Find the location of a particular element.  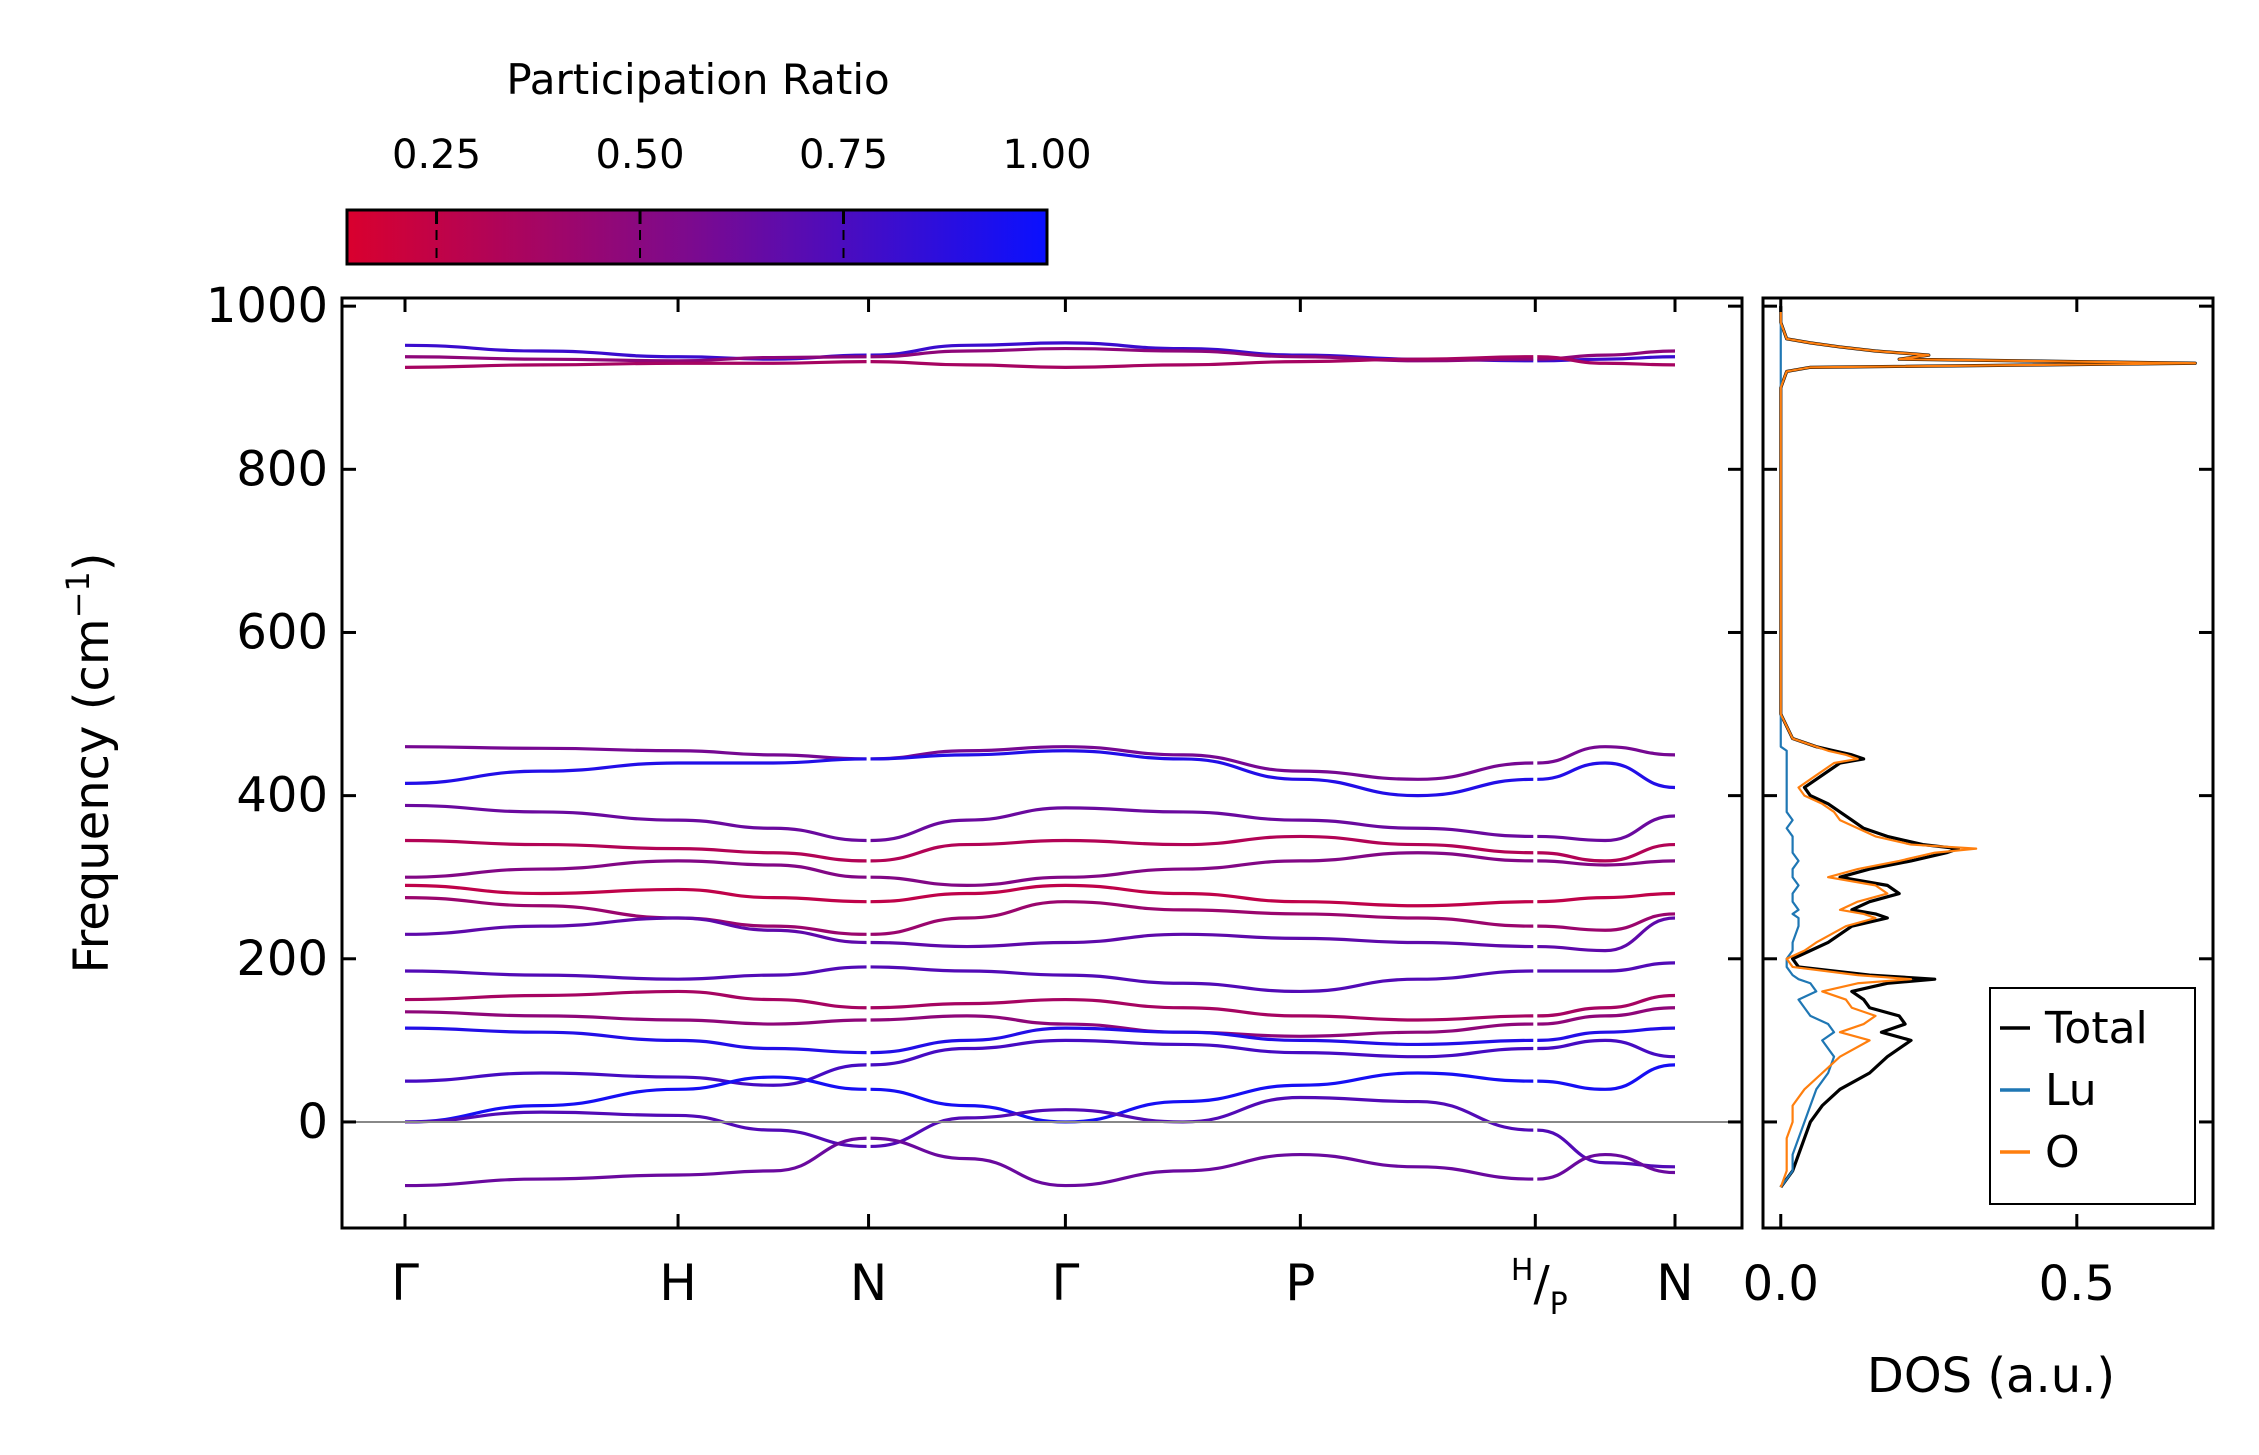

dos-x-tick-label: 0.5 is located at coordinates (2077, 1284).